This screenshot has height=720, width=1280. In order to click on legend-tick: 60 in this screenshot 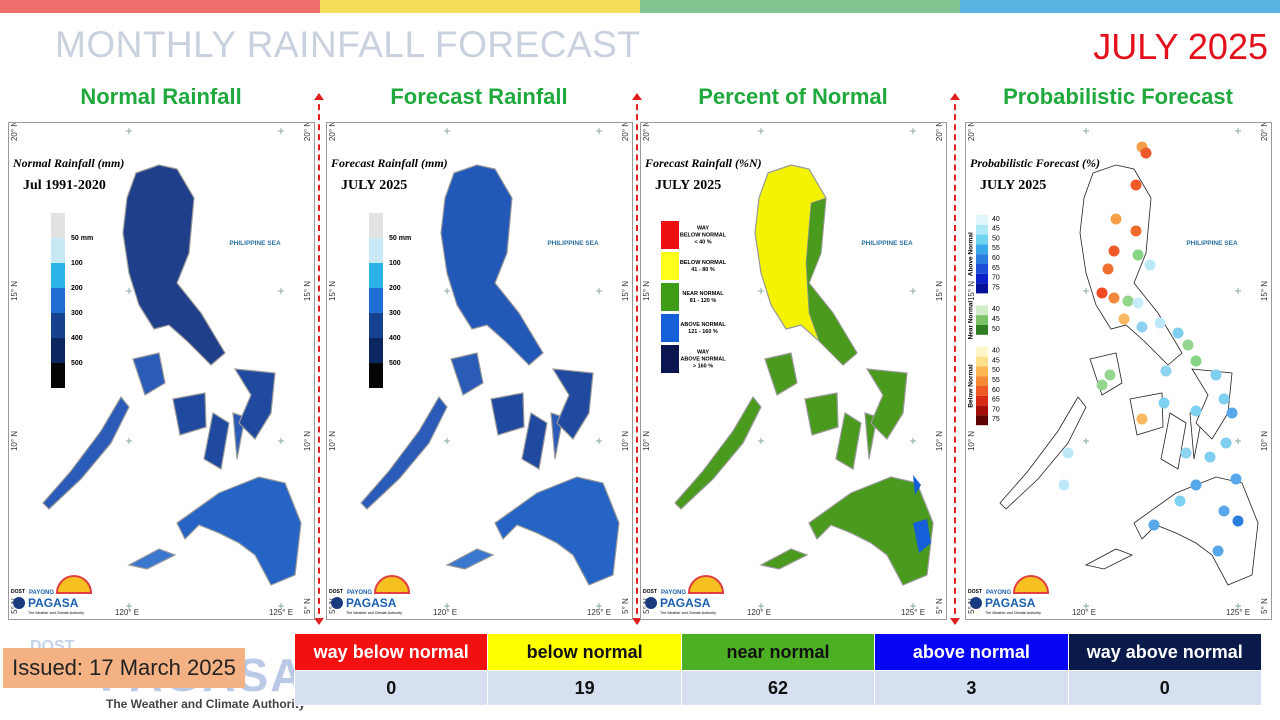, I will do `click(996, 390)`.